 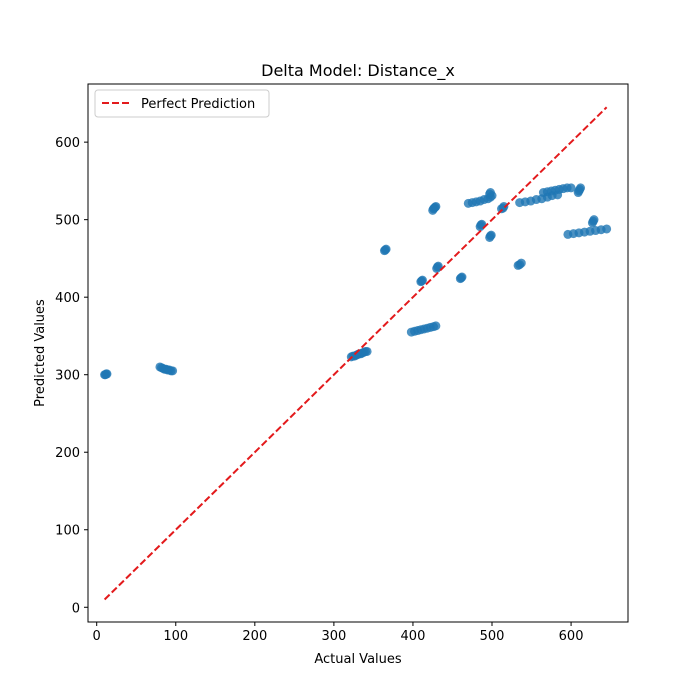 I want to click on y-tick-label: 300, so click(x=67, y=376).